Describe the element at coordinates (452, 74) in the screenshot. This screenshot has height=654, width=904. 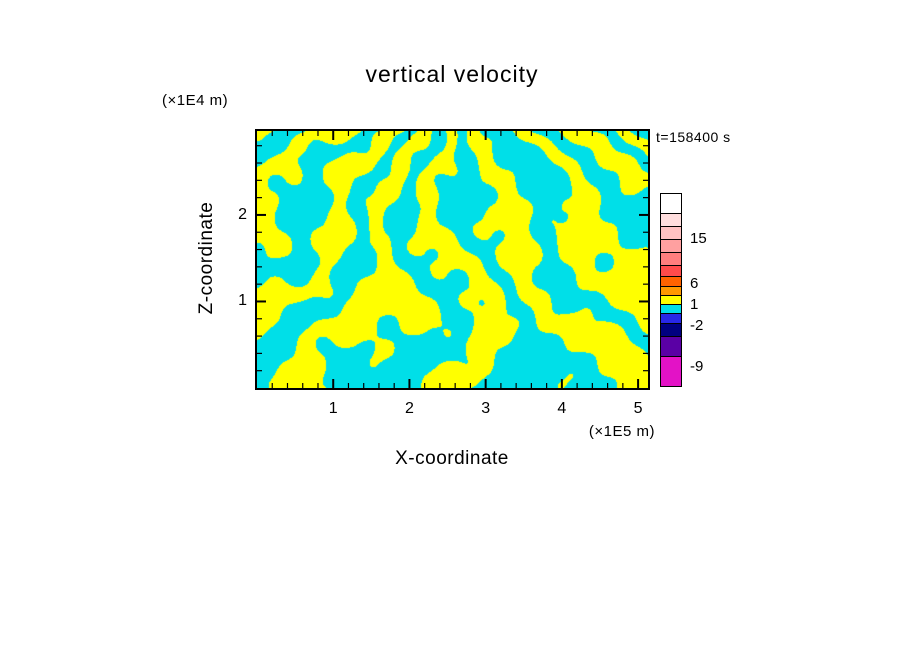
I see `chart-title: vertical velocity` at that location.